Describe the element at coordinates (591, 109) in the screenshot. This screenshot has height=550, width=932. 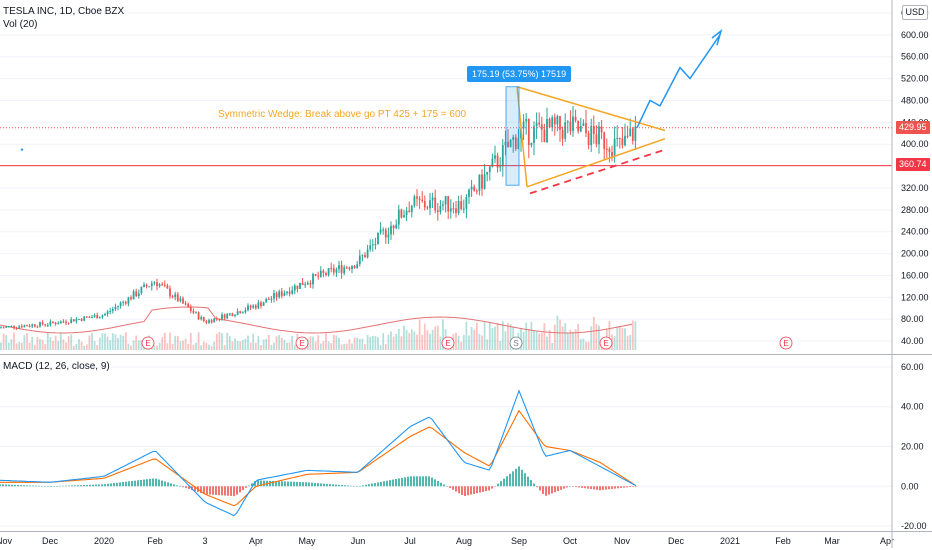
I see `wedge-upper-line` at that location.